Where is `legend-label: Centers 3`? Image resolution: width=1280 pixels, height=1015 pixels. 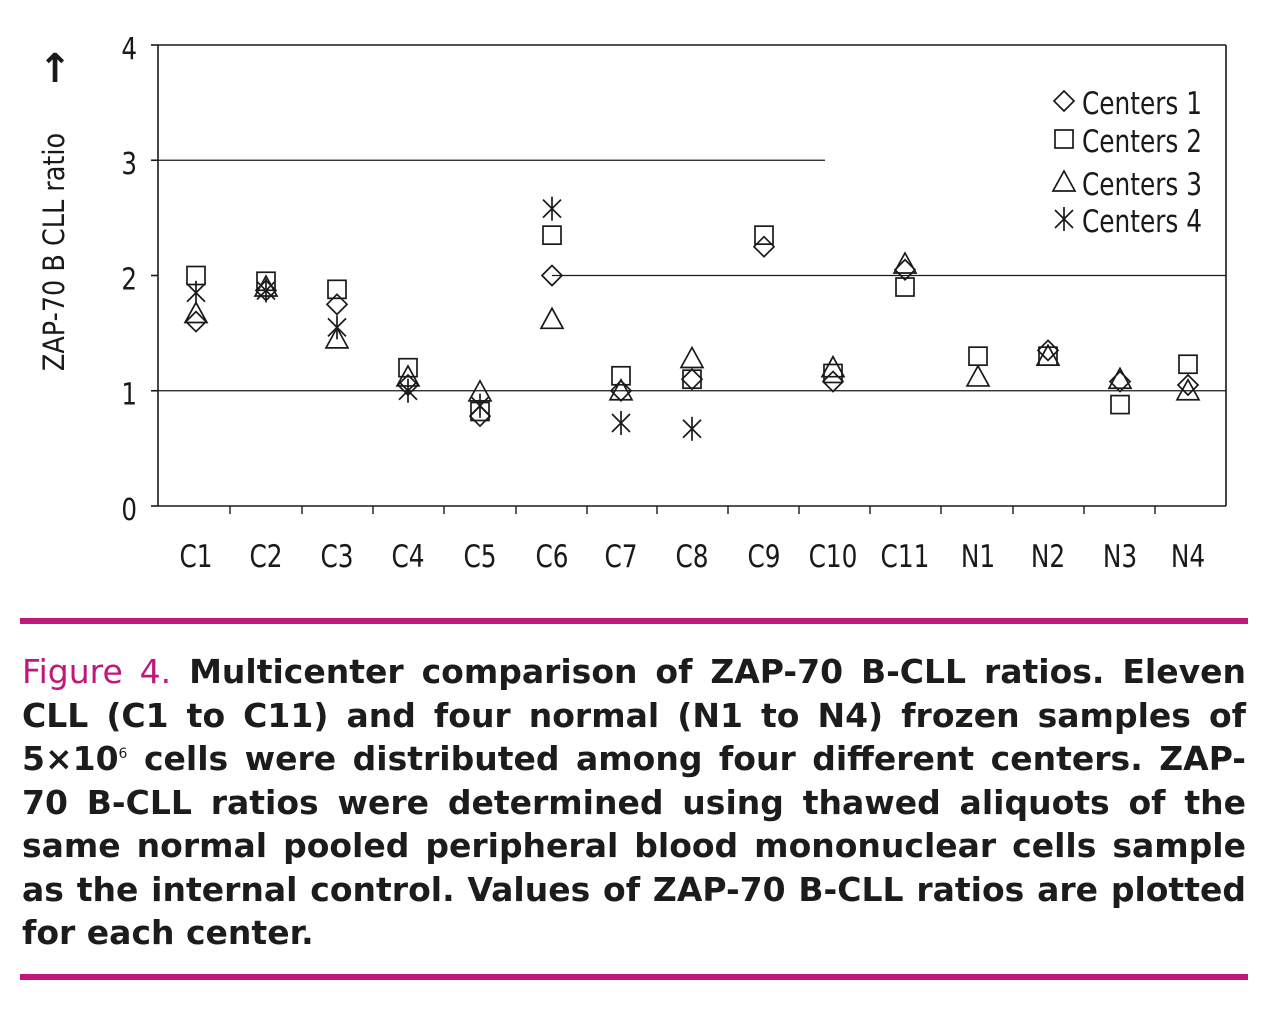
legend-label: Centers 3 is located at coordinates (1142, 184).